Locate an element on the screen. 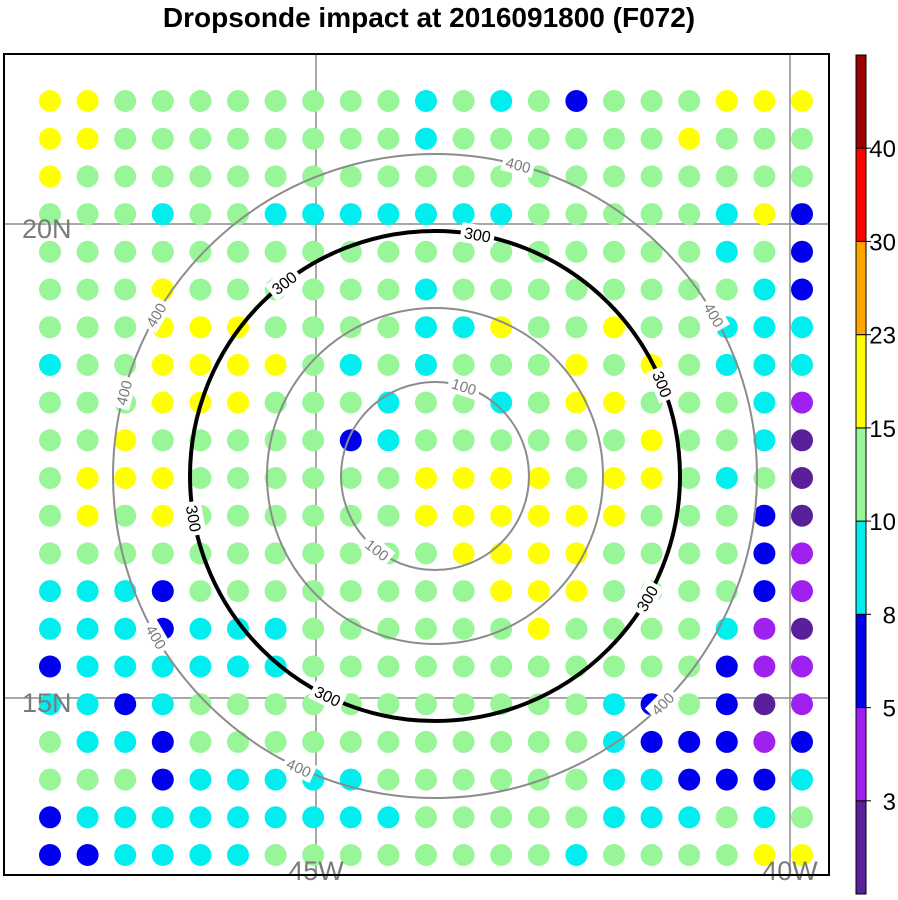  ring-label-100: 100 is located at coordinates (464, 386).